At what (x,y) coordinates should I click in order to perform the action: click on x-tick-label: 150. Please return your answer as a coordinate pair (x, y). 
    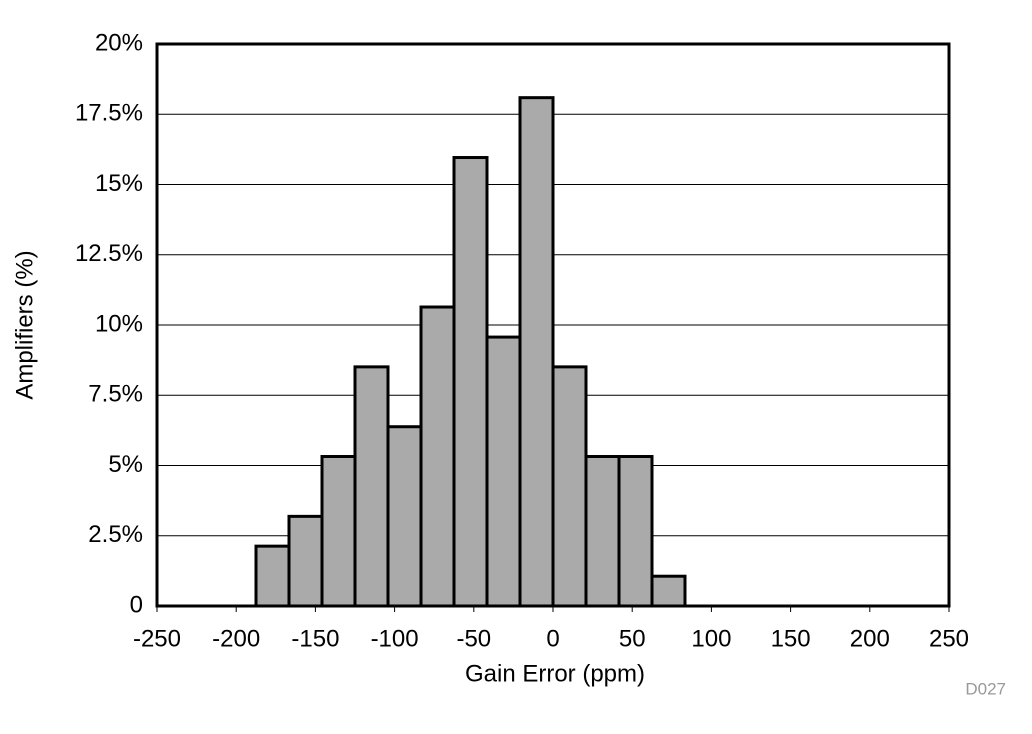
    Looking at the image, I should click on (791, 638).